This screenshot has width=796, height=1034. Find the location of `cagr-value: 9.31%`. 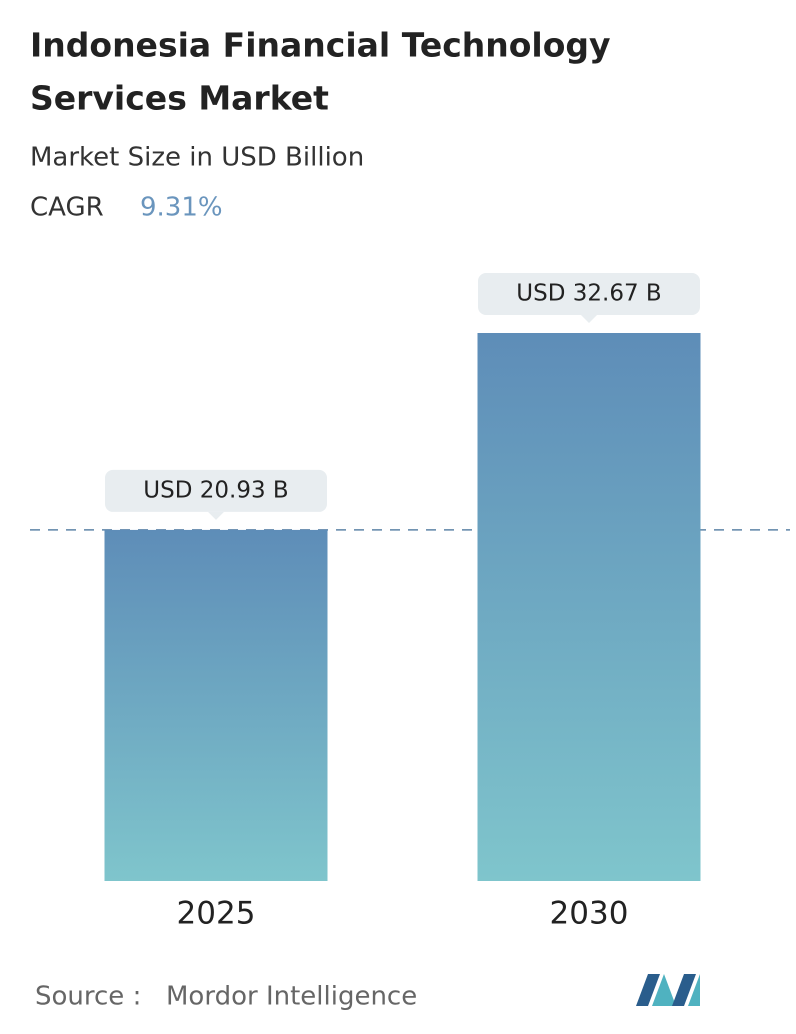

cagr-value: 9.31% is located at coordinates (181, 208).